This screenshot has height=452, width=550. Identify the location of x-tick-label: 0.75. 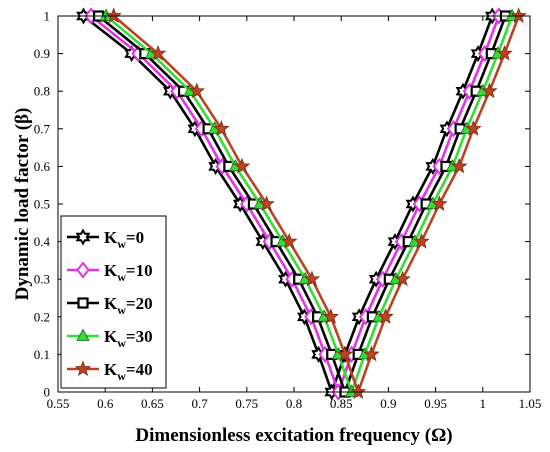
(246, 403).